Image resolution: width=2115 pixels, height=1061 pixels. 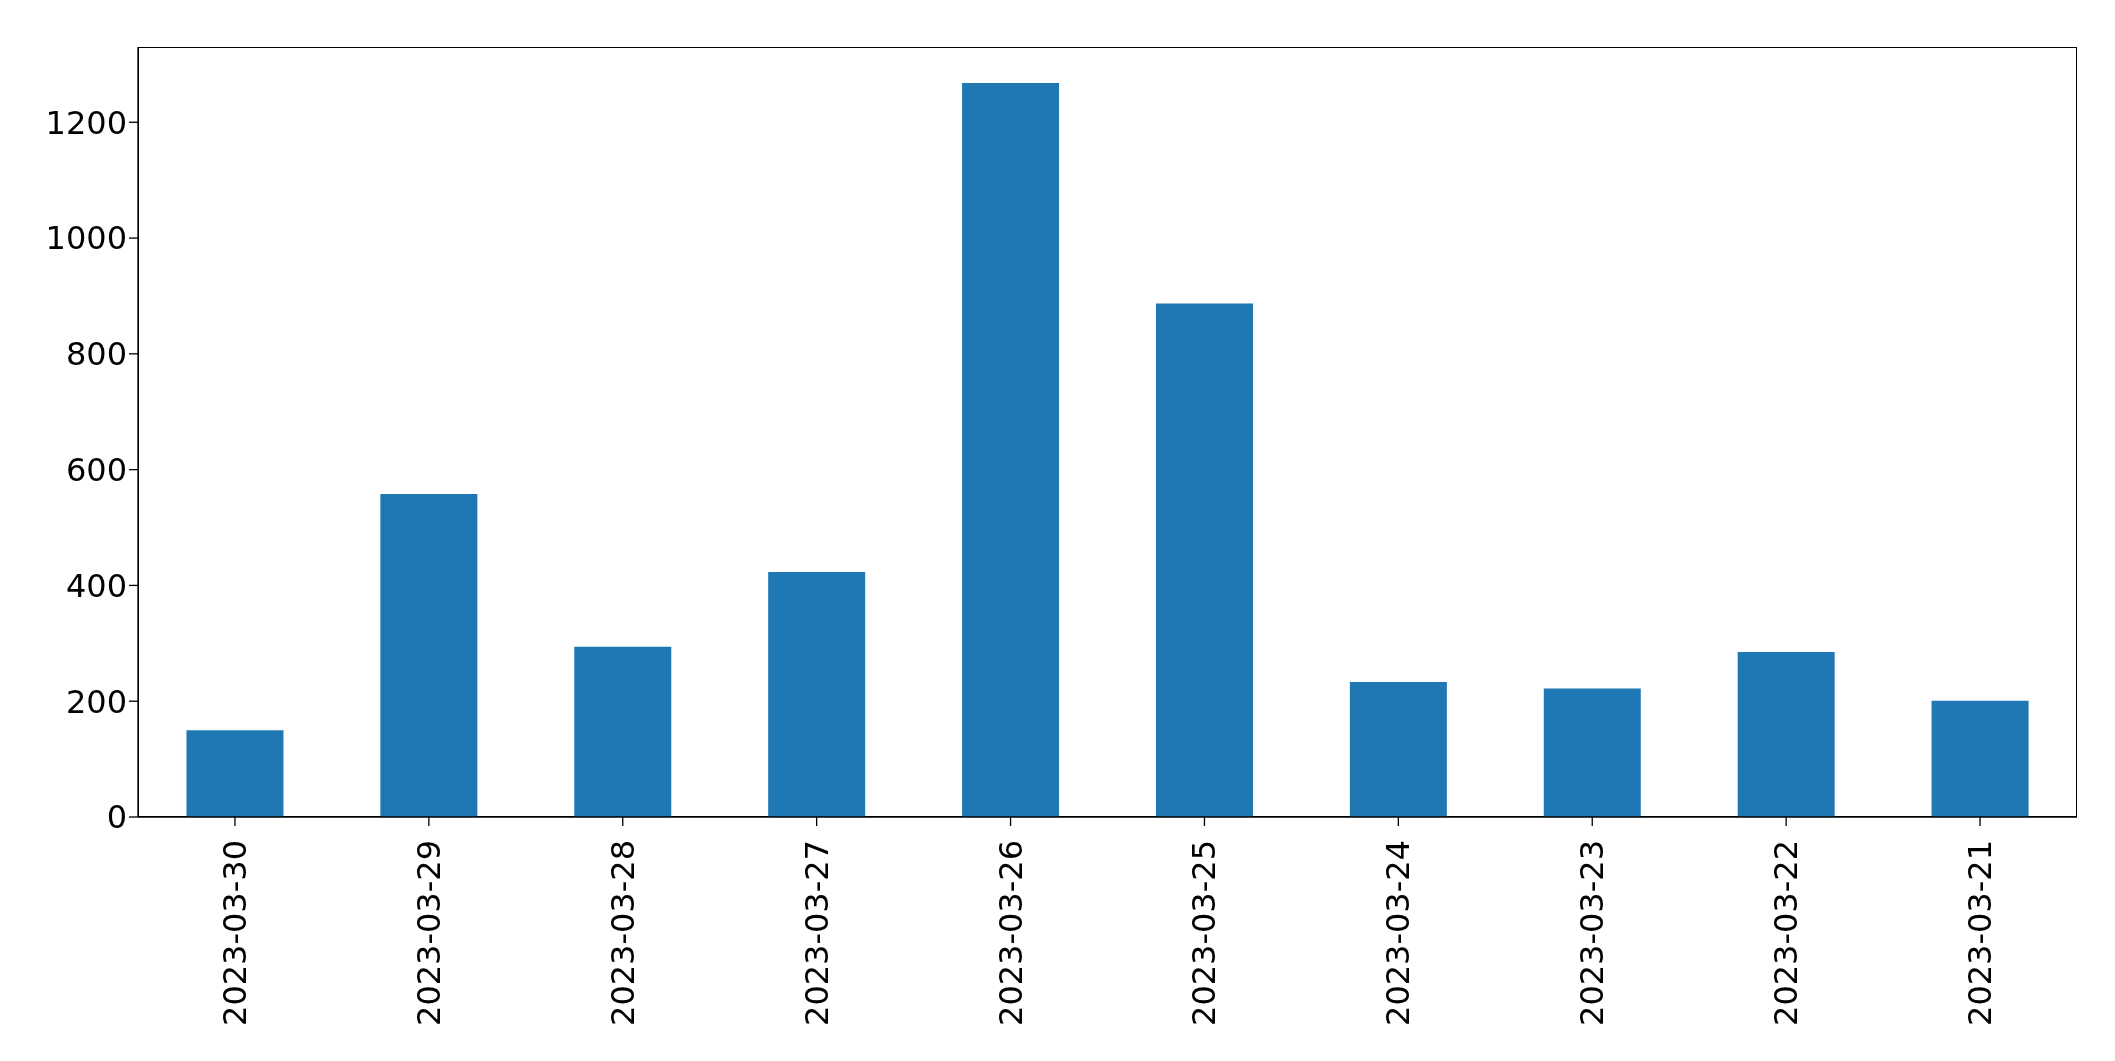 I want to click on x-tick-label: 2023-03-22, so click(x=1786, y=933).